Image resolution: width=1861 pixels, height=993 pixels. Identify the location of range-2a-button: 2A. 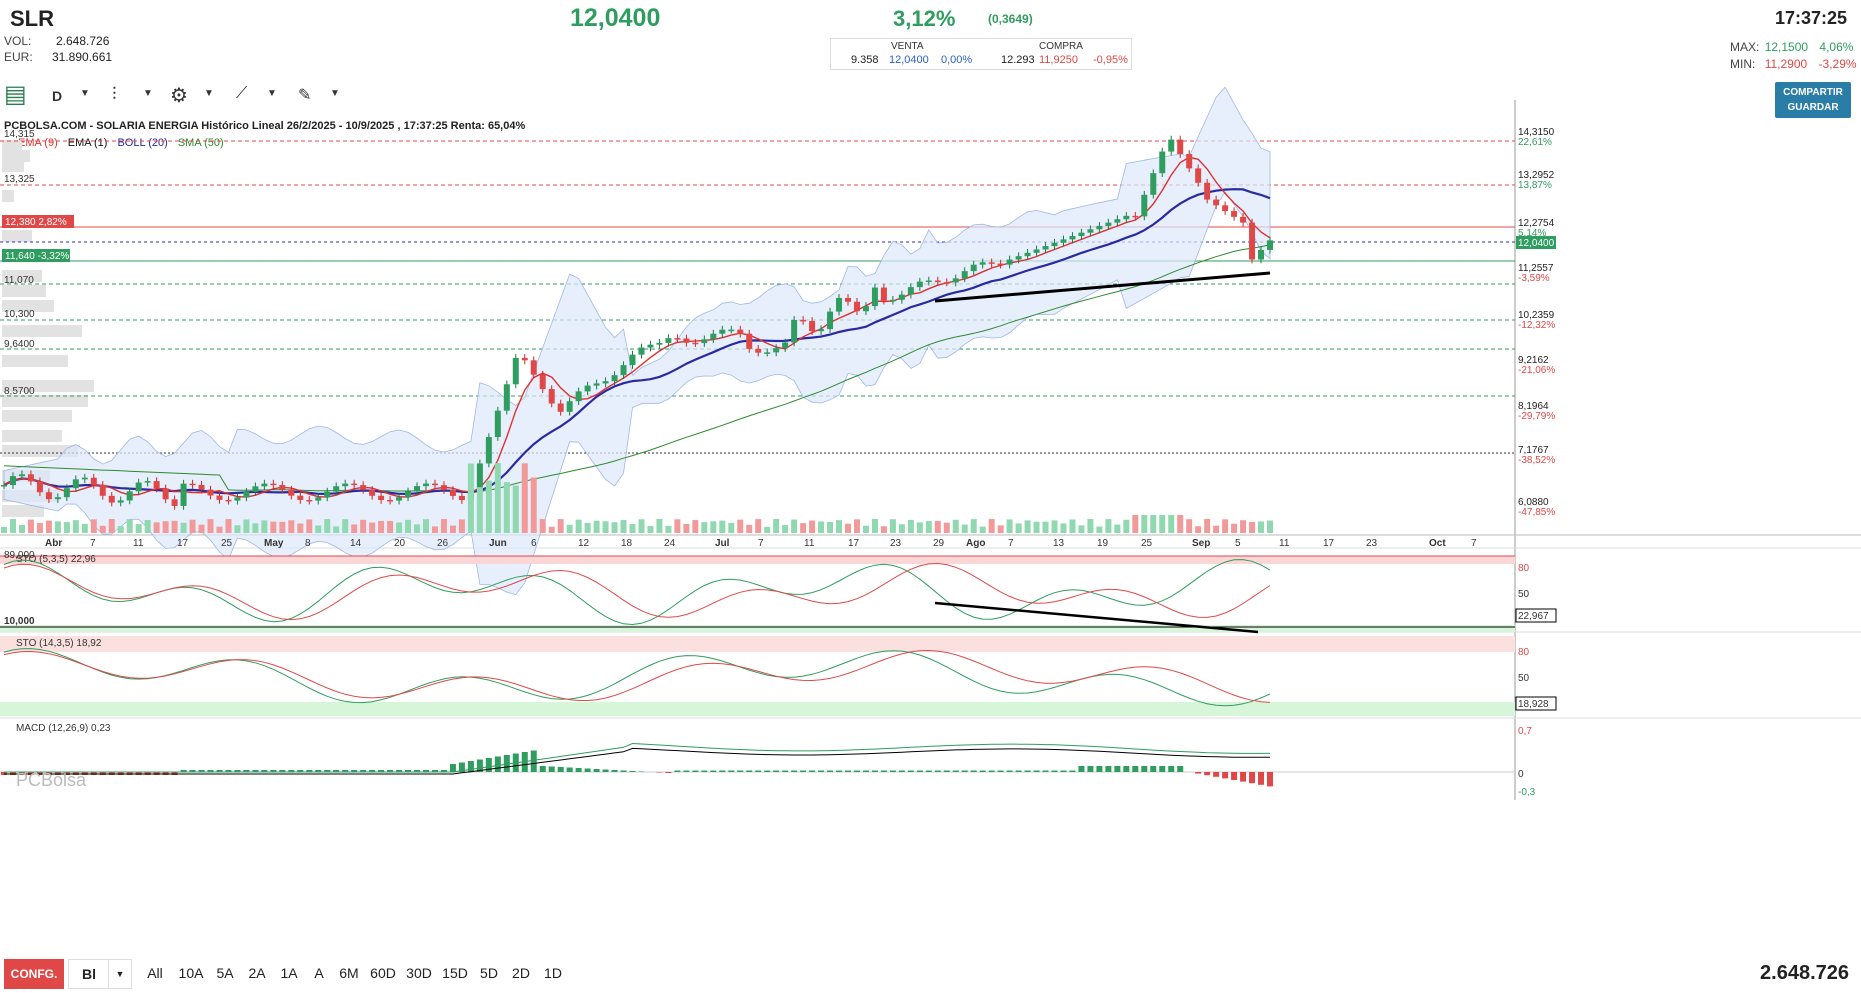
(257, 973).